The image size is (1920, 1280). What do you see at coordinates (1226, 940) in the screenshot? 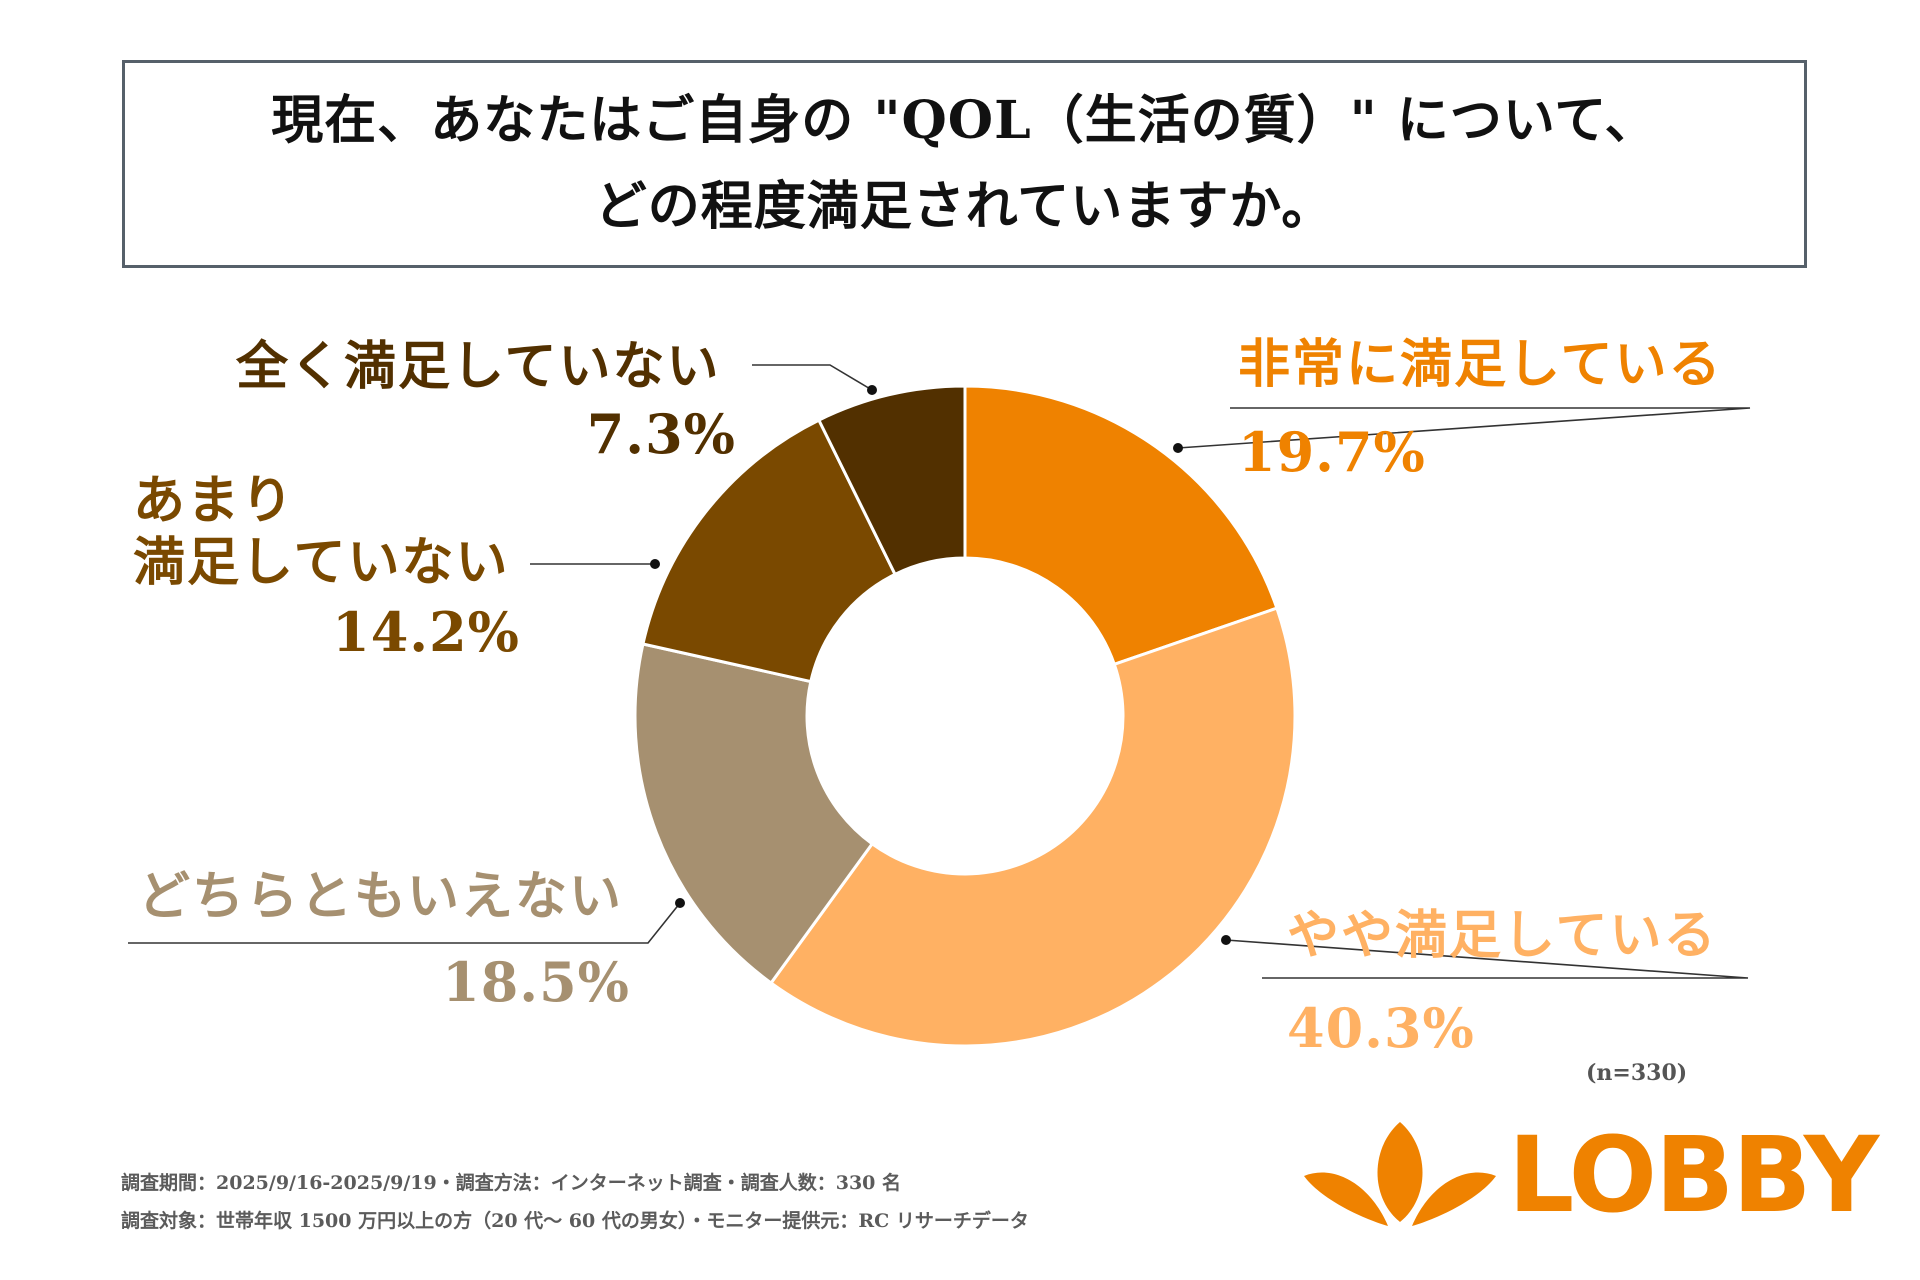
I see `leader-dot-somewhat-satisfied` at bounding box center [1226, 940].